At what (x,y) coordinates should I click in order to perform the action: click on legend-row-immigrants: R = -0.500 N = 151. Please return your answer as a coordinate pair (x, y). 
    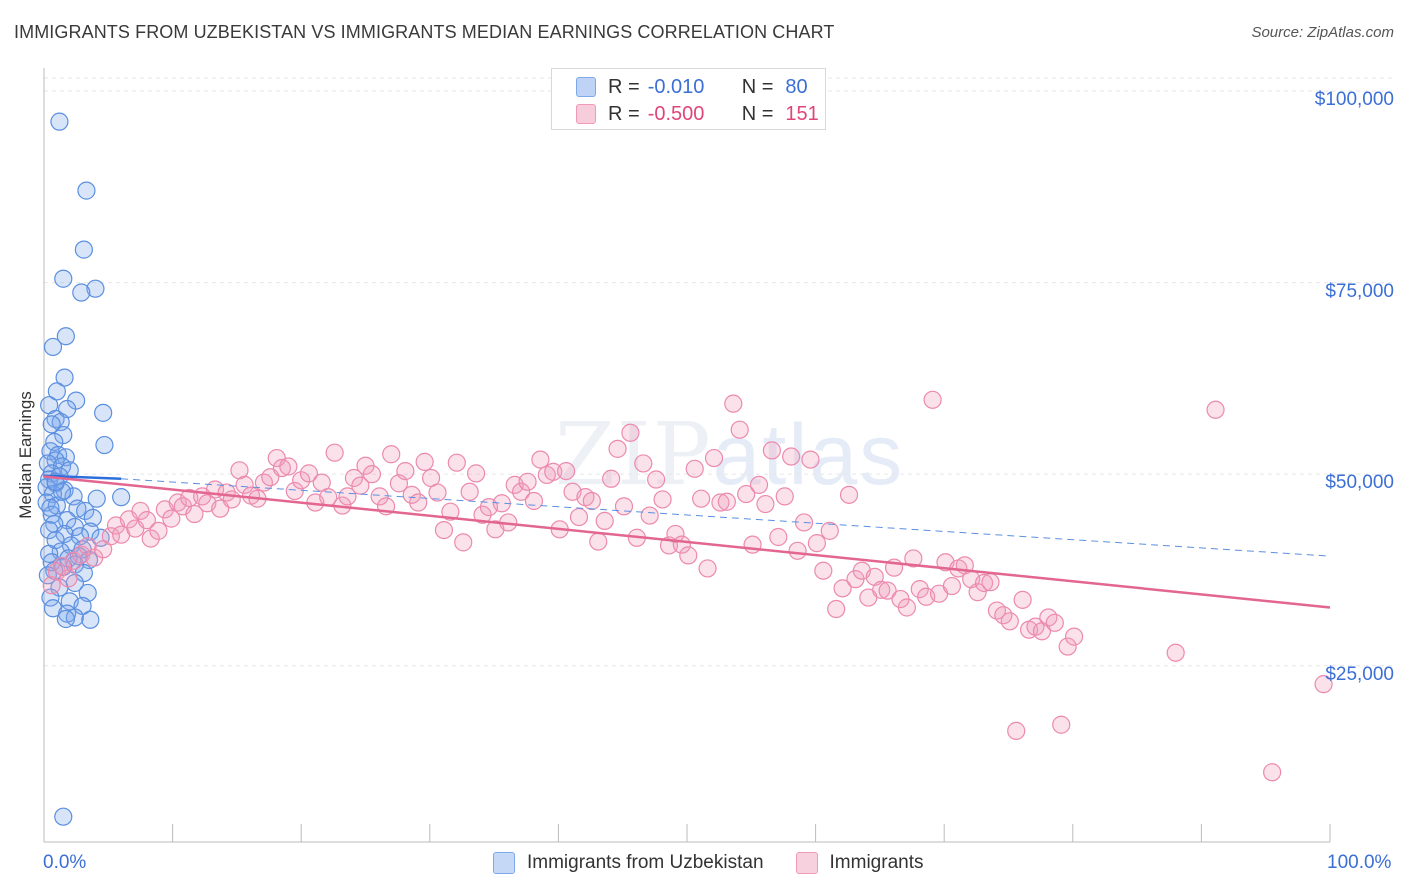
    Looking at the image, I should click on (697, 114).